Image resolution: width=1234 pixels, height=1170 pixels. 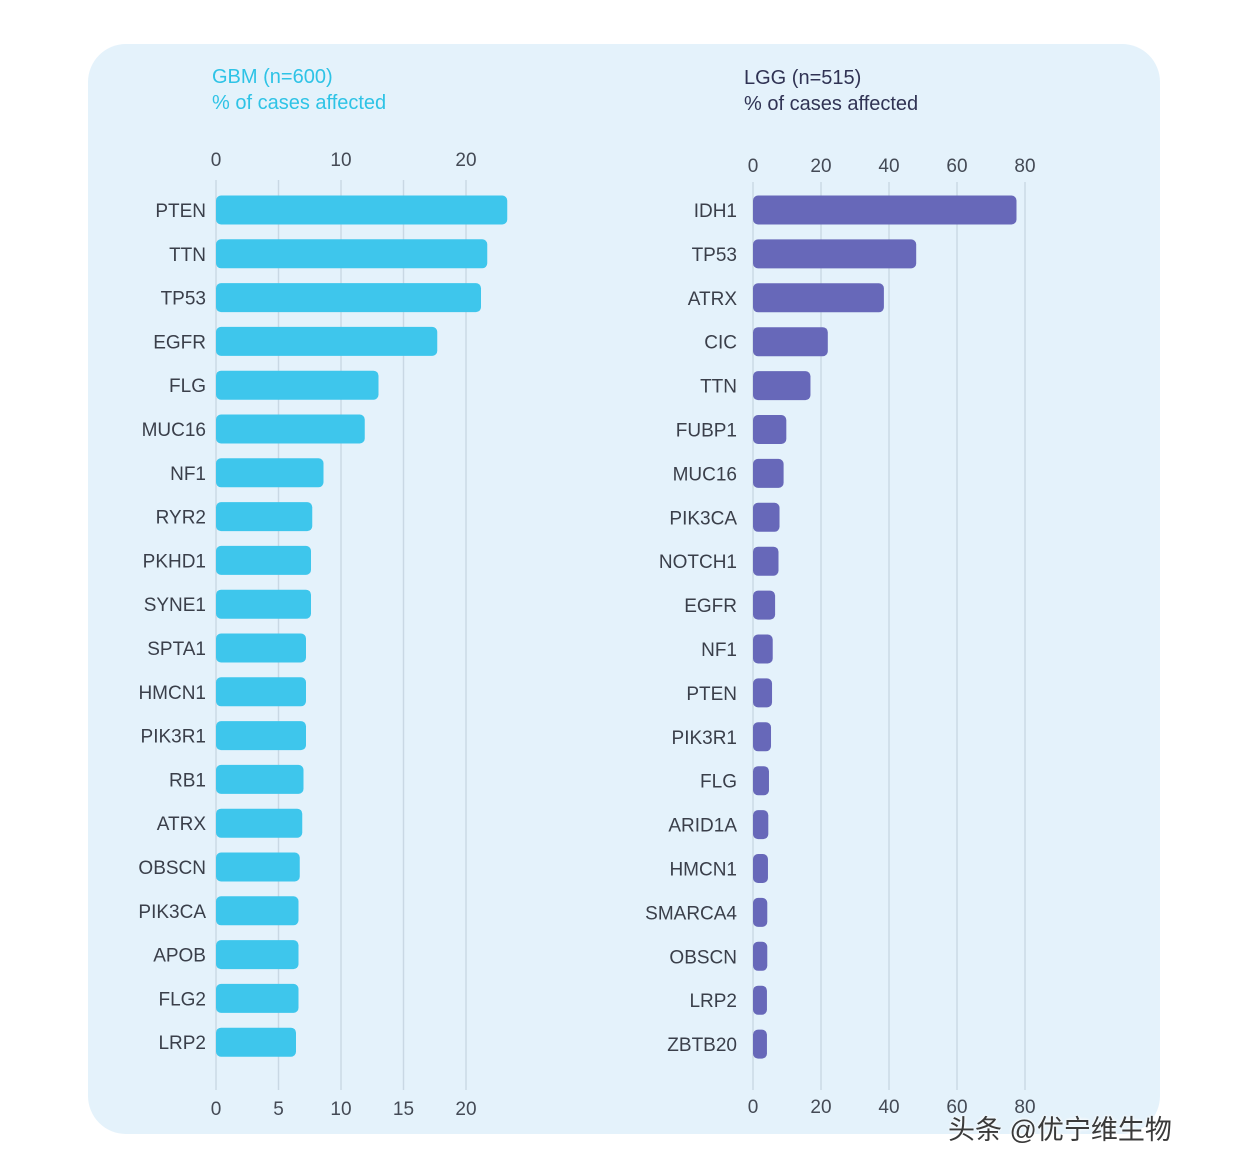 What do you see at coordinates (181, 518) in the screenshot?
I see `gbm-gene-label: RYR2` at bounding box center [181, 518].